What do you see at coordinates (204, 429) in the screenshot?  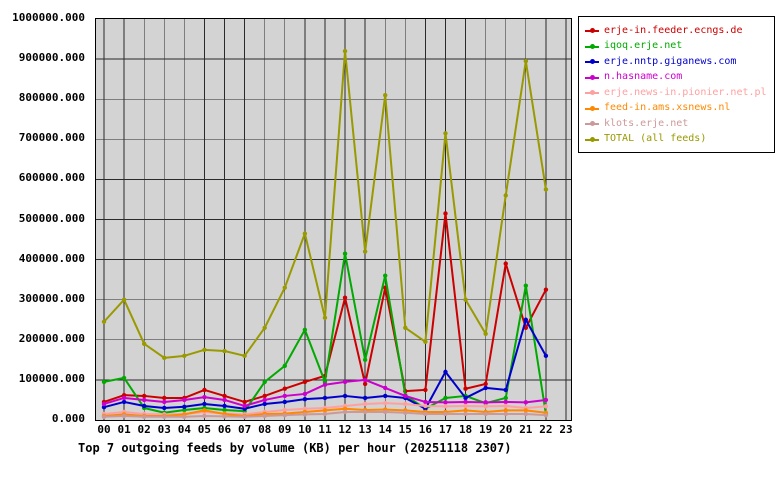 I see `x-tick-label: 05` at bounding box center [204, 429].